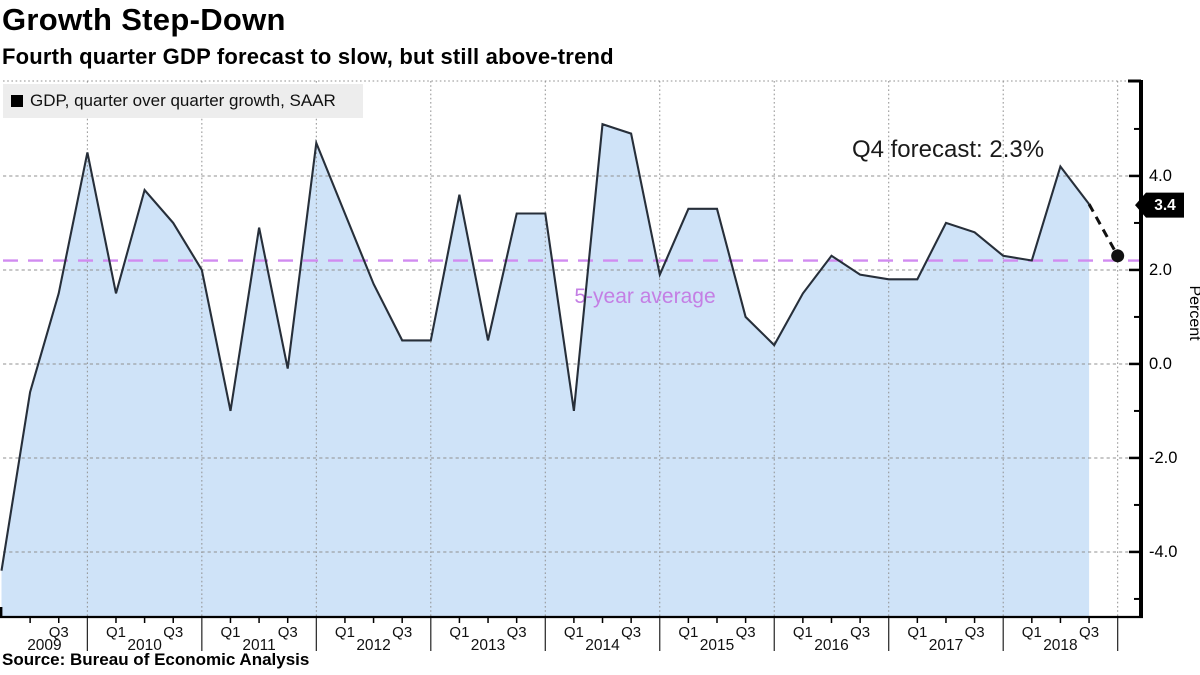  Describe the element at coordinates (948, 149) in the screenshot. I see `forecast-annotation: Q4 forecast: 2.3%` at that location.